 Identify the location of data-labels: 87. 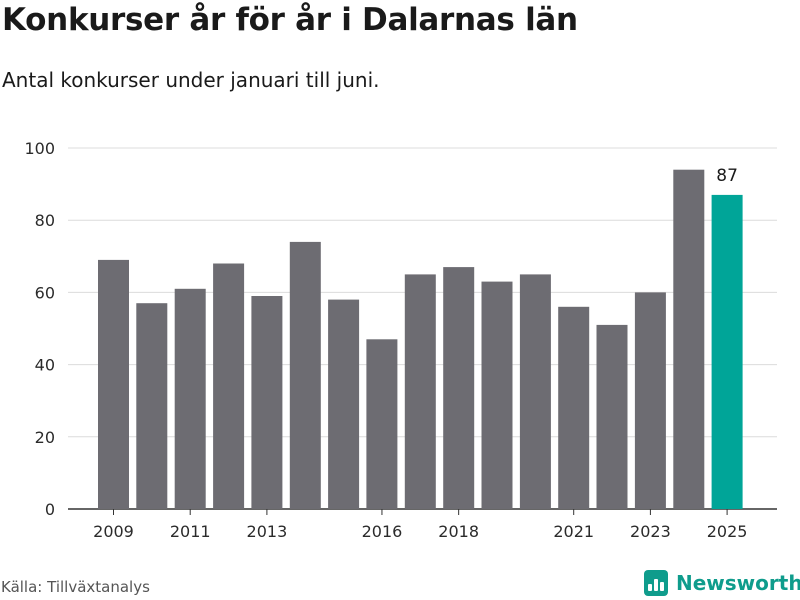
(727, 176).